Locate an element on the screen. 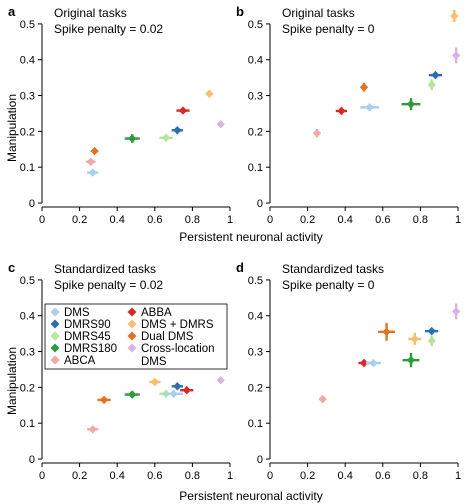  legend-label: ABBA is located at coordinates (156, 313).